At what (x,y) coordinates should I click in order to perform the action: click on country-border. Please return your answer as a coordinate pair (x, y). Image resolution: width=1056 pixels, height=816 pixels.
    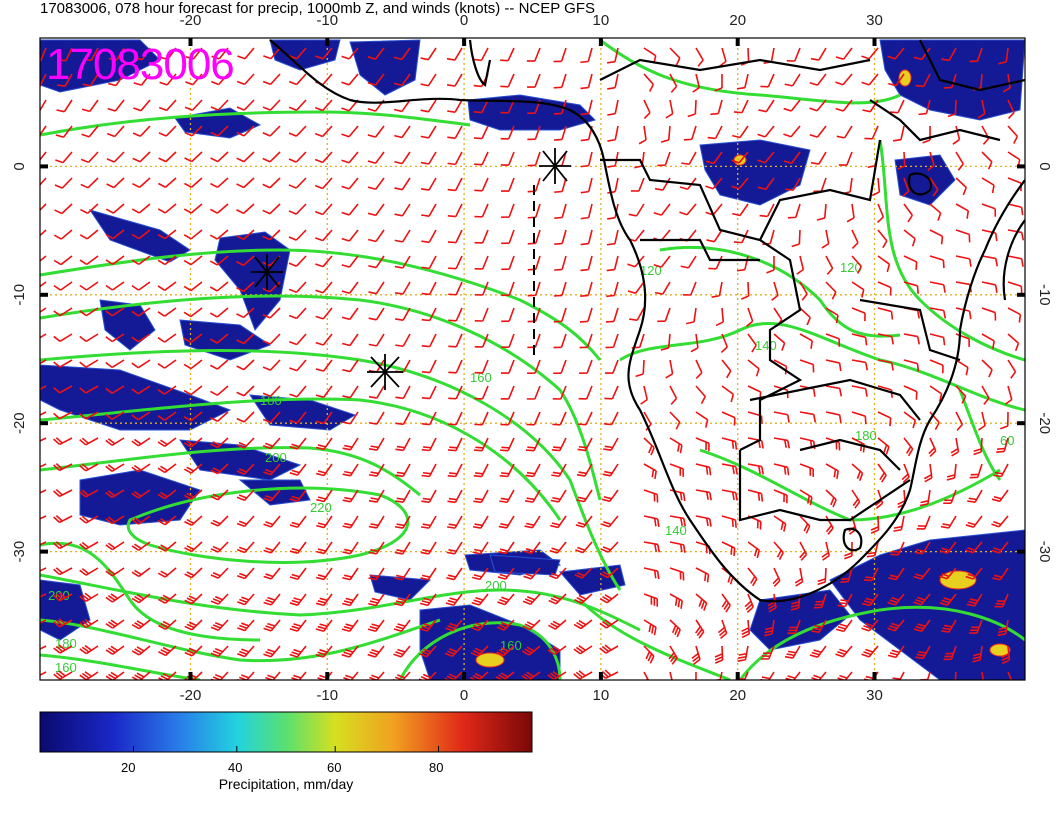
    Looking at the image, I should click on (735, 69).